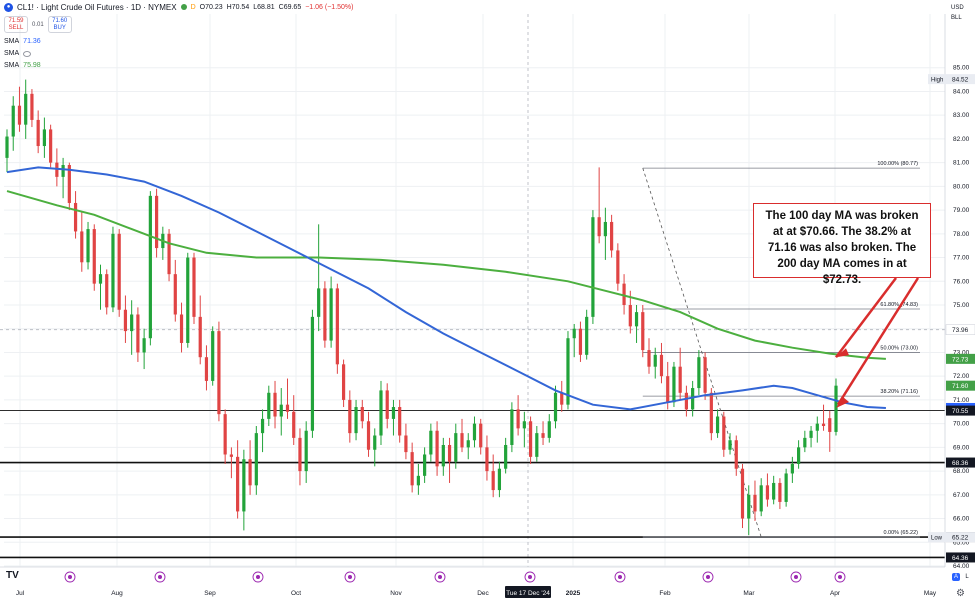 The width and height of the screenshot is (975, 602). What do you see at coordinates (899, 392) in the screenshot?
I see `fib-level-label: 38.20% (71.16)` at bounding box center [899, 392].